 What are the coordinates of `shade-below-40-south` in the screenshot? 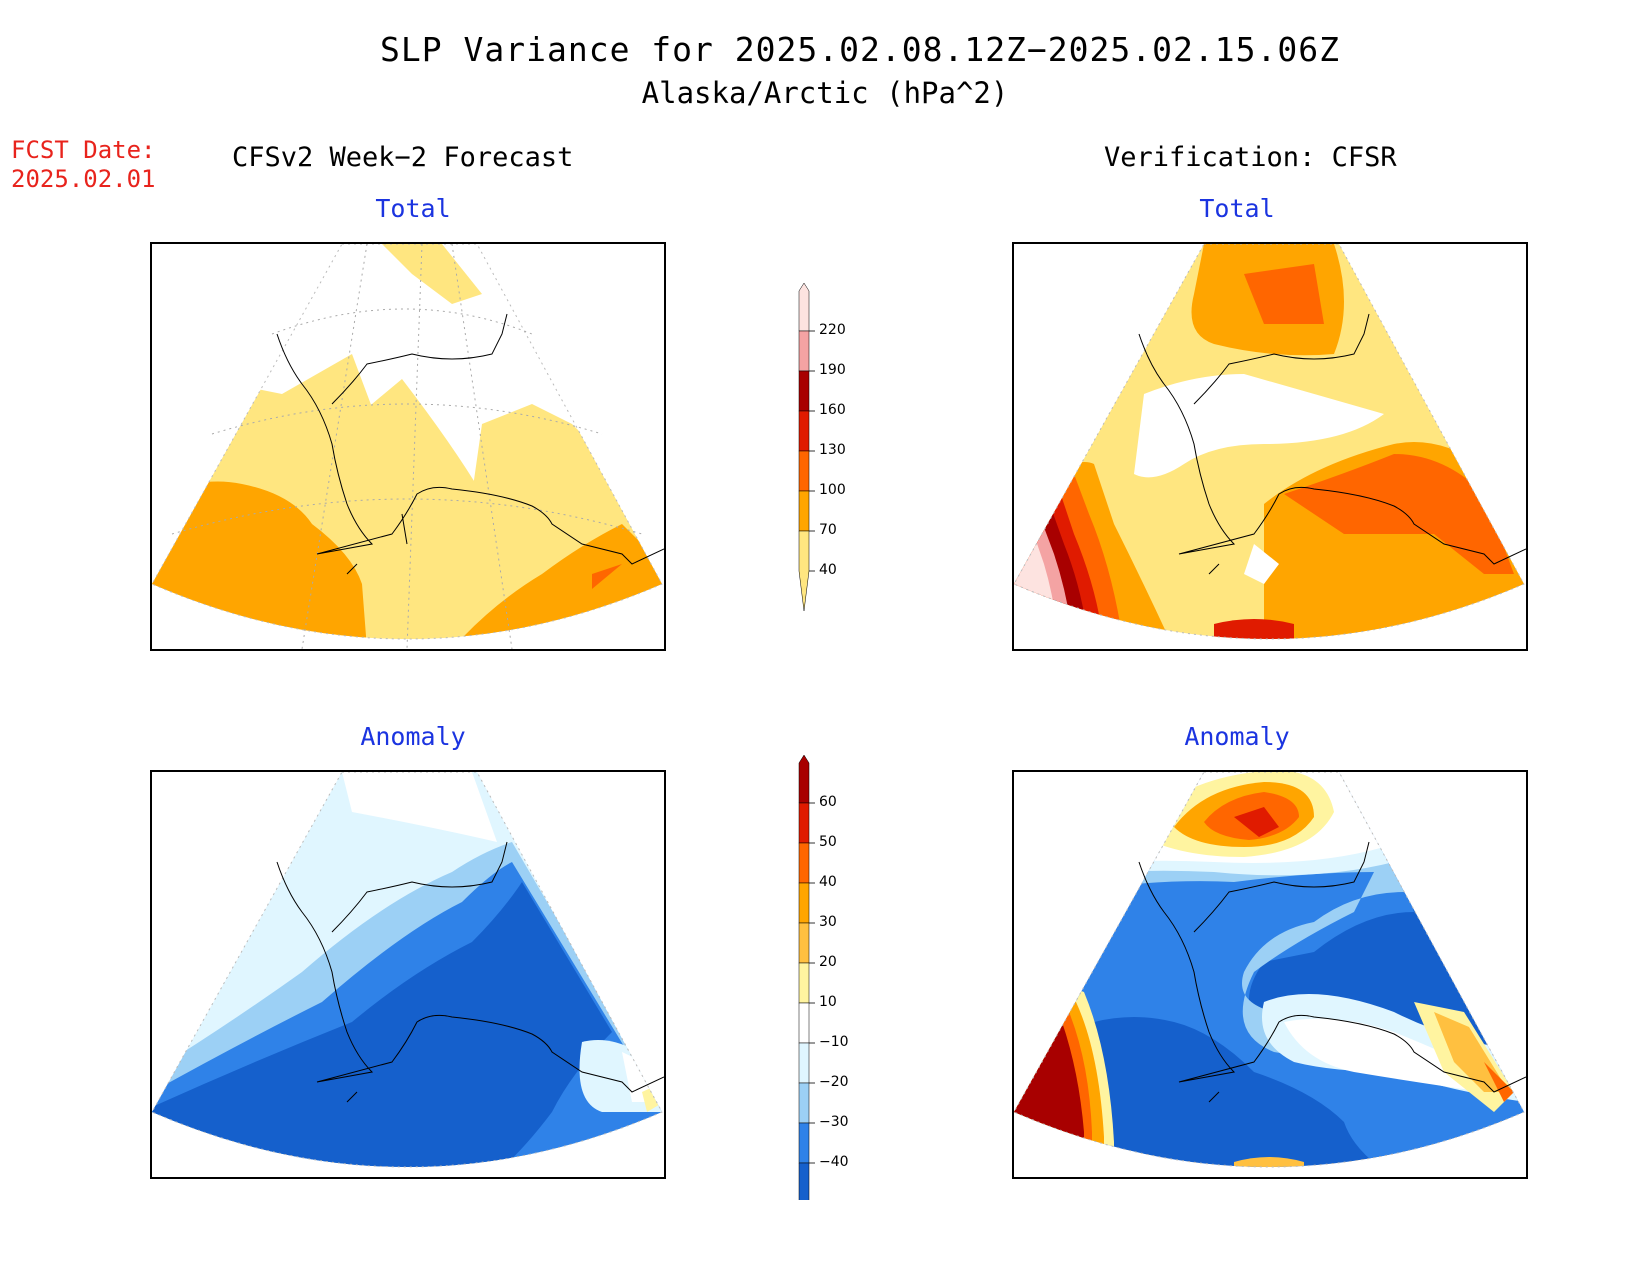 It's located at (1261, 564).